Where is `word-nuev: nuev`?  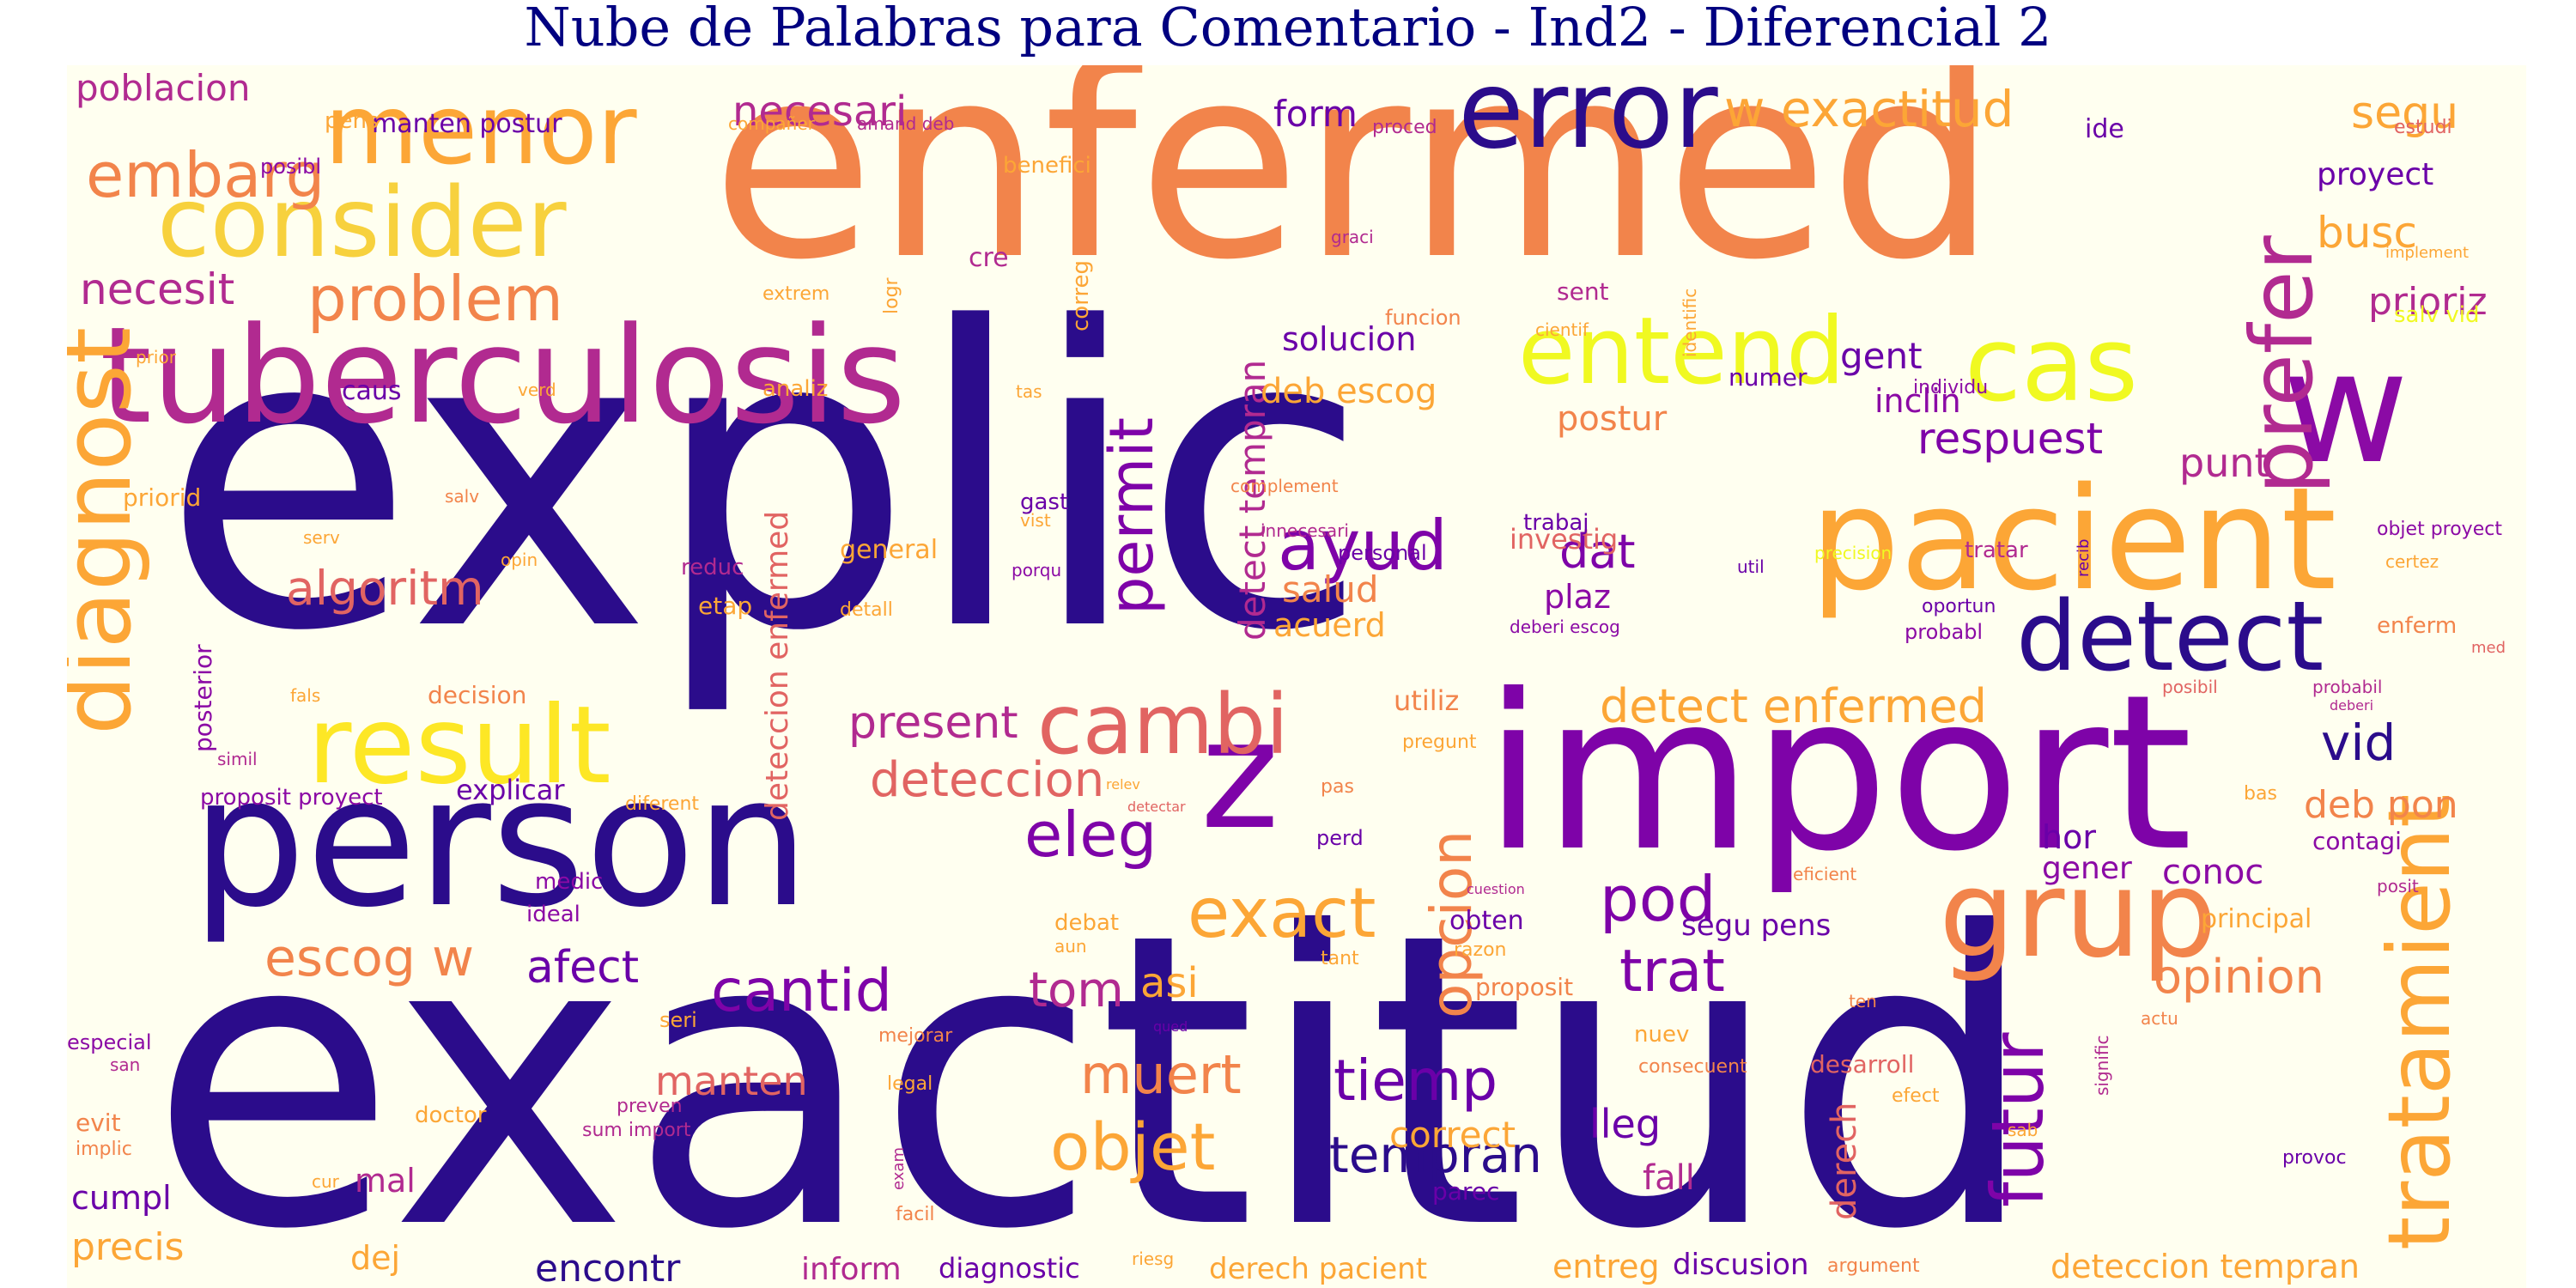 word-nuev: nuev is located at coordinates (1662, 1035).